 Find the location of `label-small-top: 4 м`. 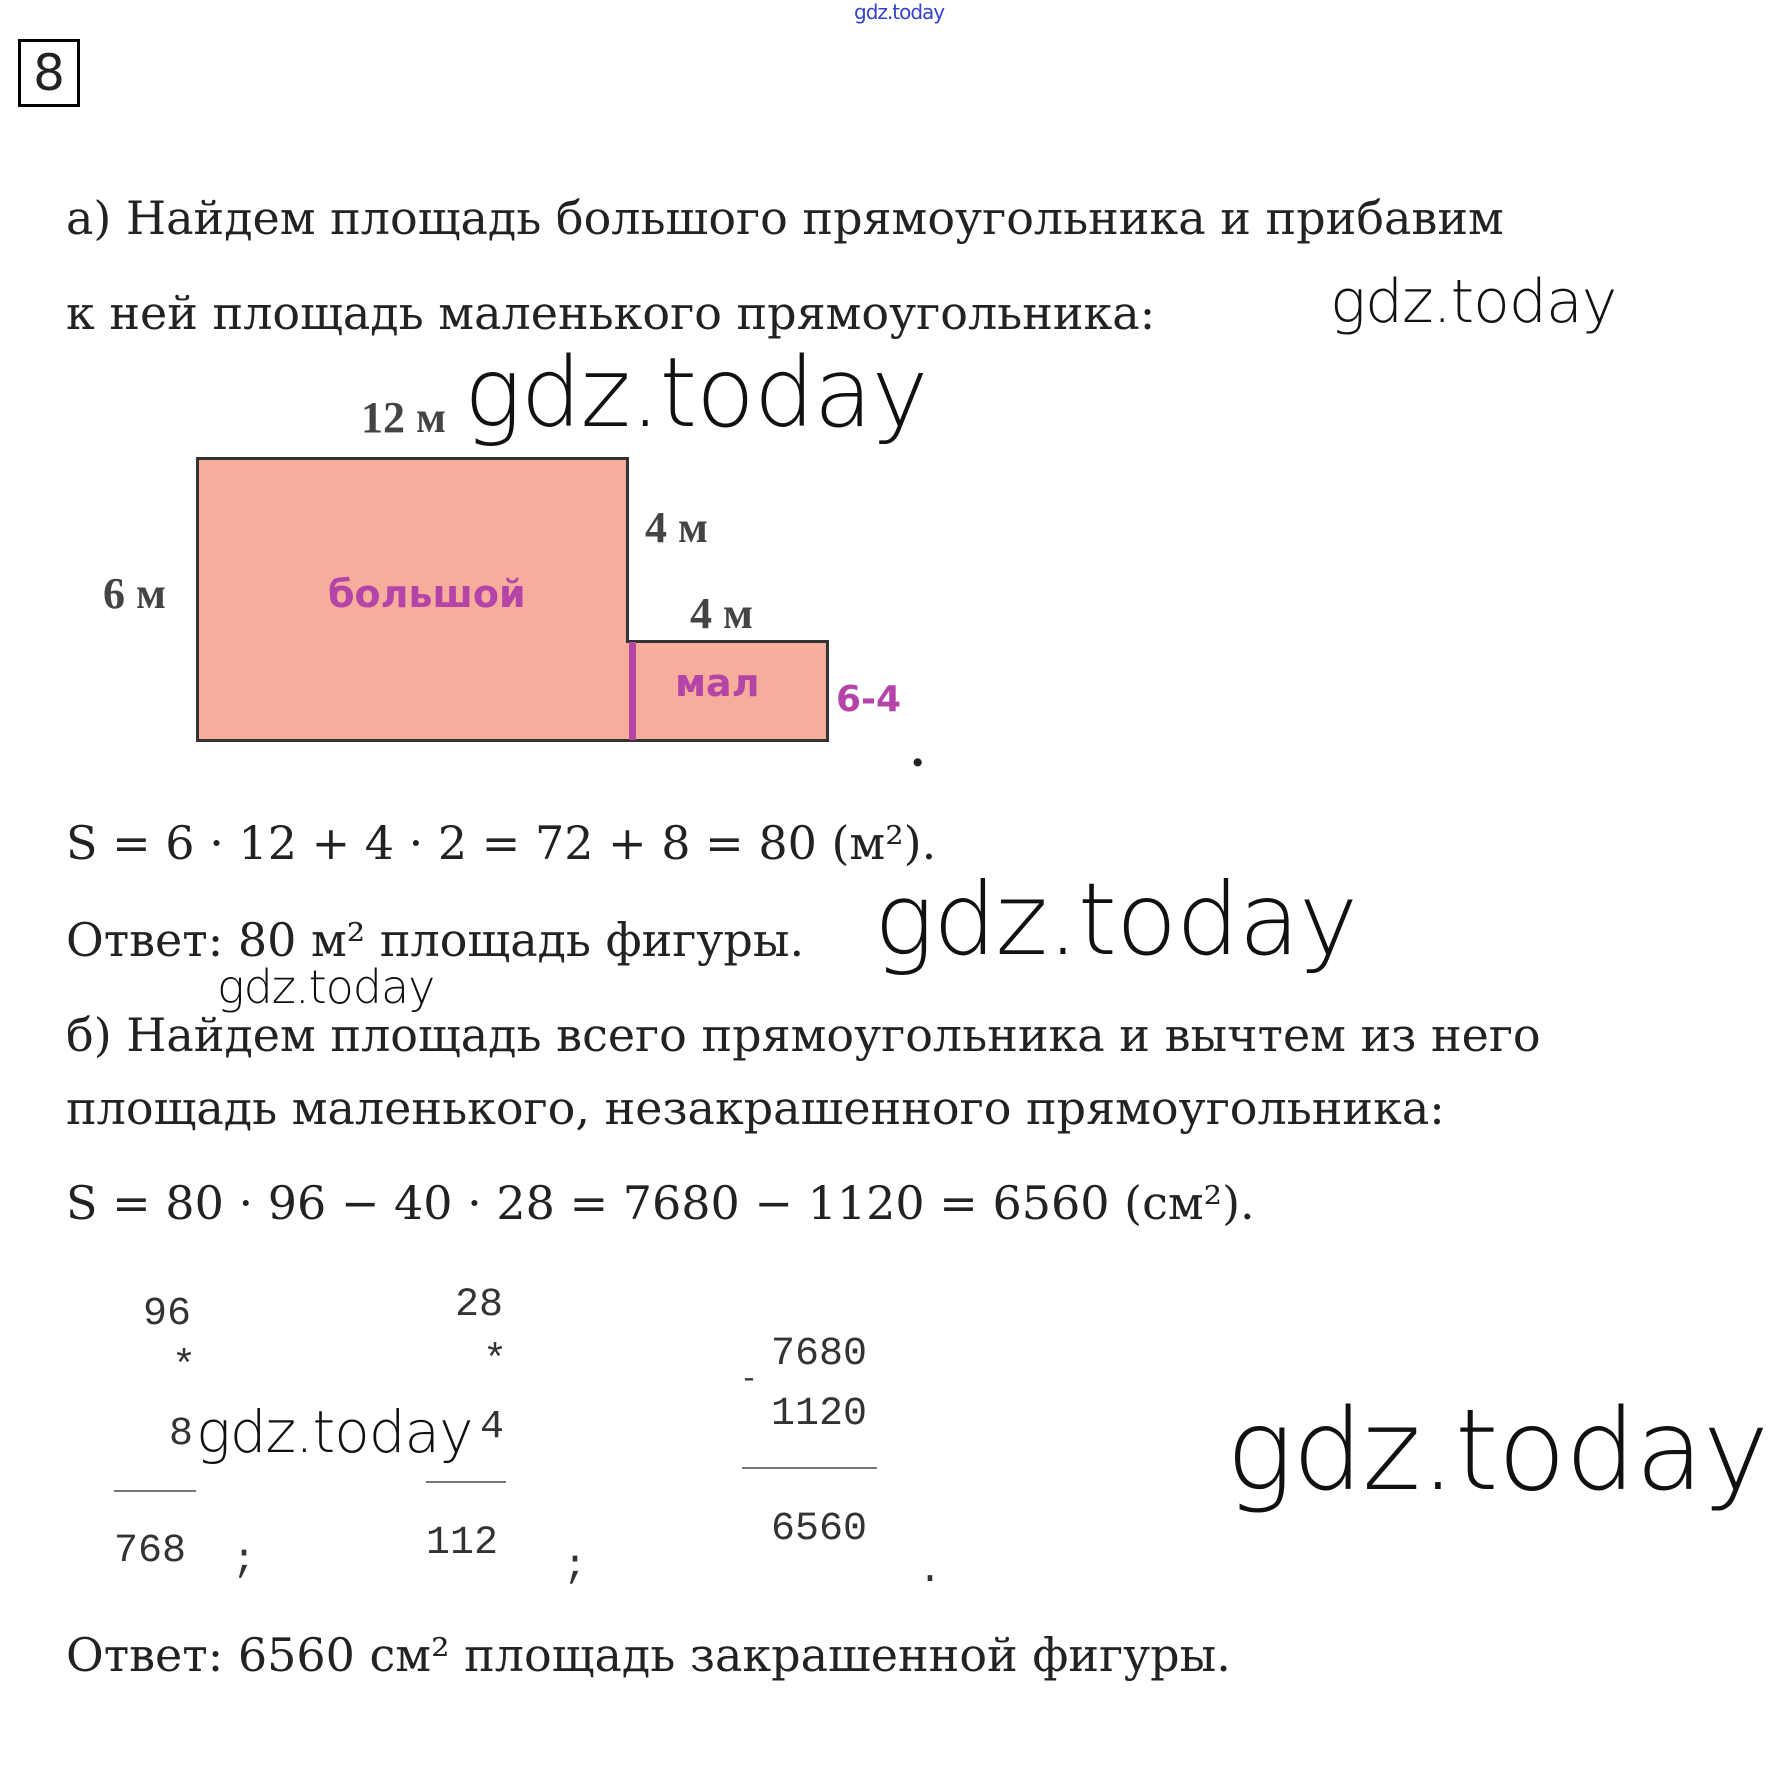

label-small-top: 4 м is located at coordinates (721, 613).